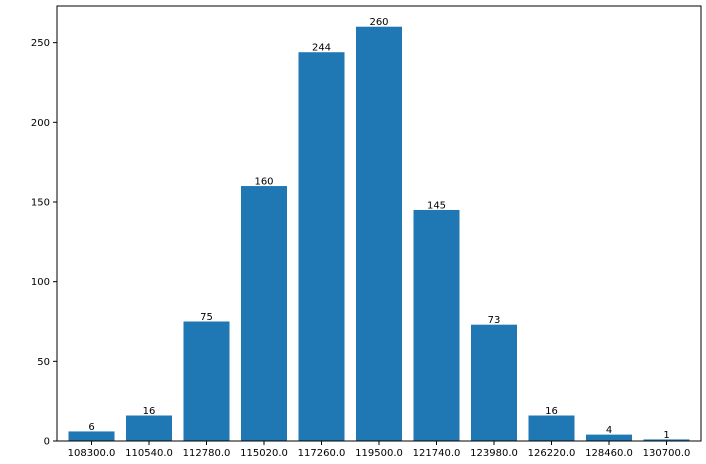 Image resolution: width=706 pixels, height=464 pixels. What do you see at coordinates (207, 453) in the screenshot?
I see `x-tick-label: 112780.0` at bounding box center [207, 453].